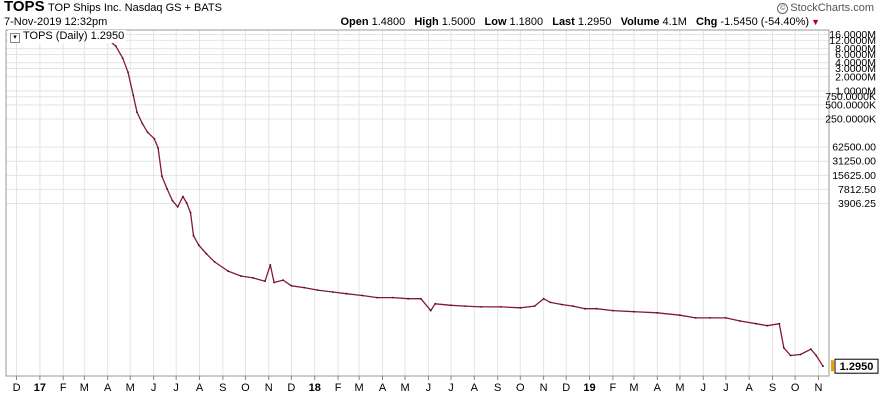 The height and width of the screenshot is (400, 880). What do you see at coordinates (765, 22) in the screenshot?
I see `chg-value: -1.5450 (-54.40%)` at bounding box center [765, 22].